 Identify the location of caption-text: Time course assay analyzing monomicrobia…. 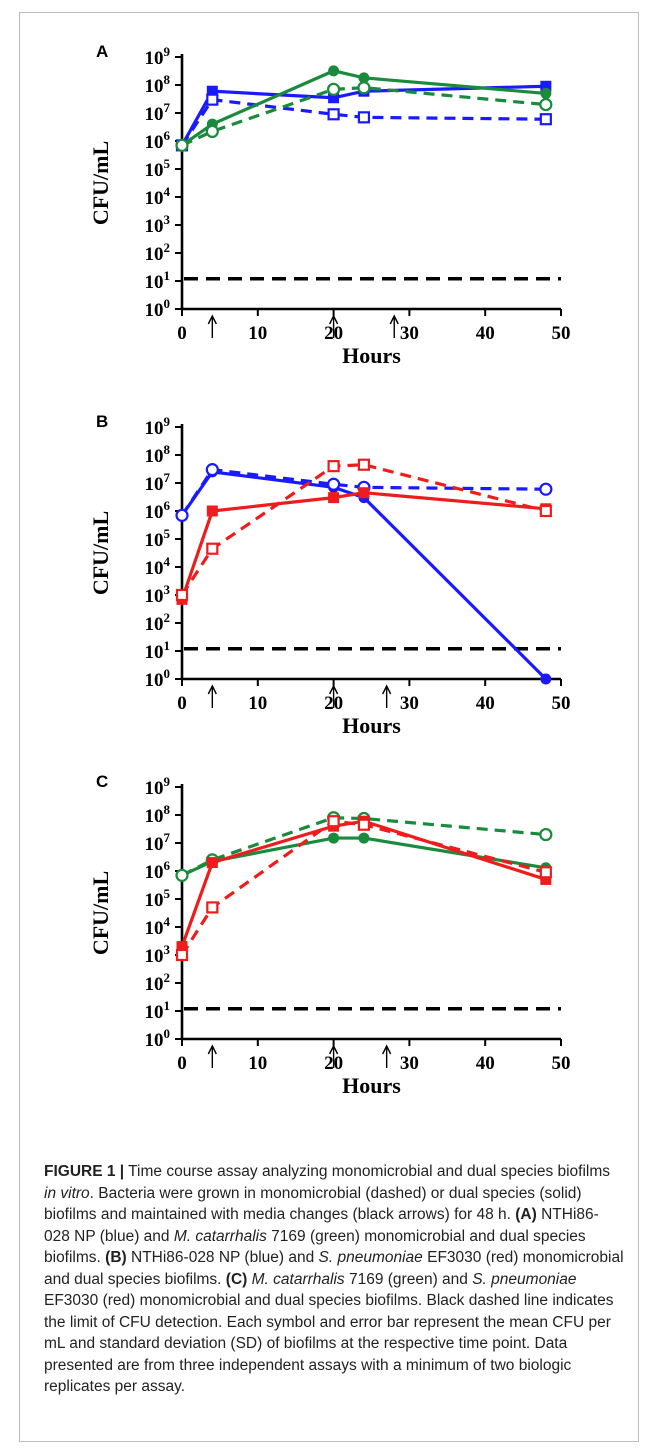
(367, 1171).